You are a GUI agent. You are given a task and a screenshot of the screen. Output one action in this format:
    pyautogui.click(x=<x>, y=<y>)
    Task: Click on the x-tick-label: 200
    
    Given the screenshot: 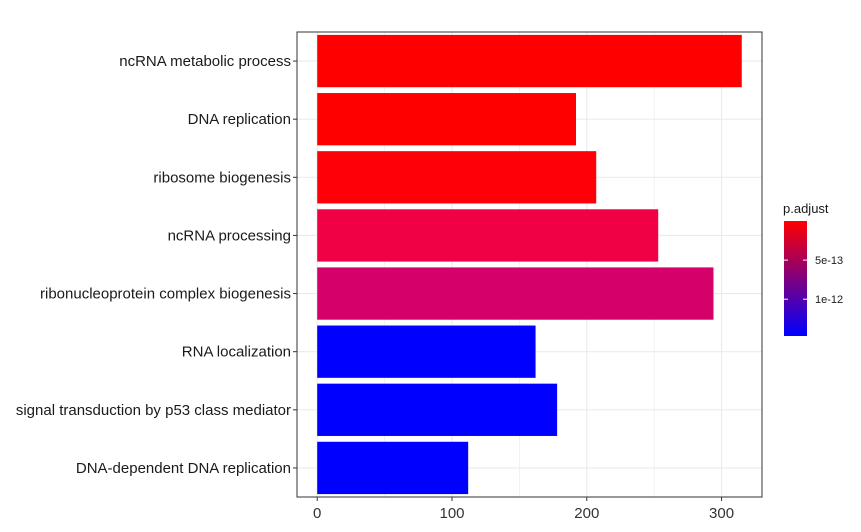 What is the action you would take?
    pyautogui.click(x=586, y=513)
    